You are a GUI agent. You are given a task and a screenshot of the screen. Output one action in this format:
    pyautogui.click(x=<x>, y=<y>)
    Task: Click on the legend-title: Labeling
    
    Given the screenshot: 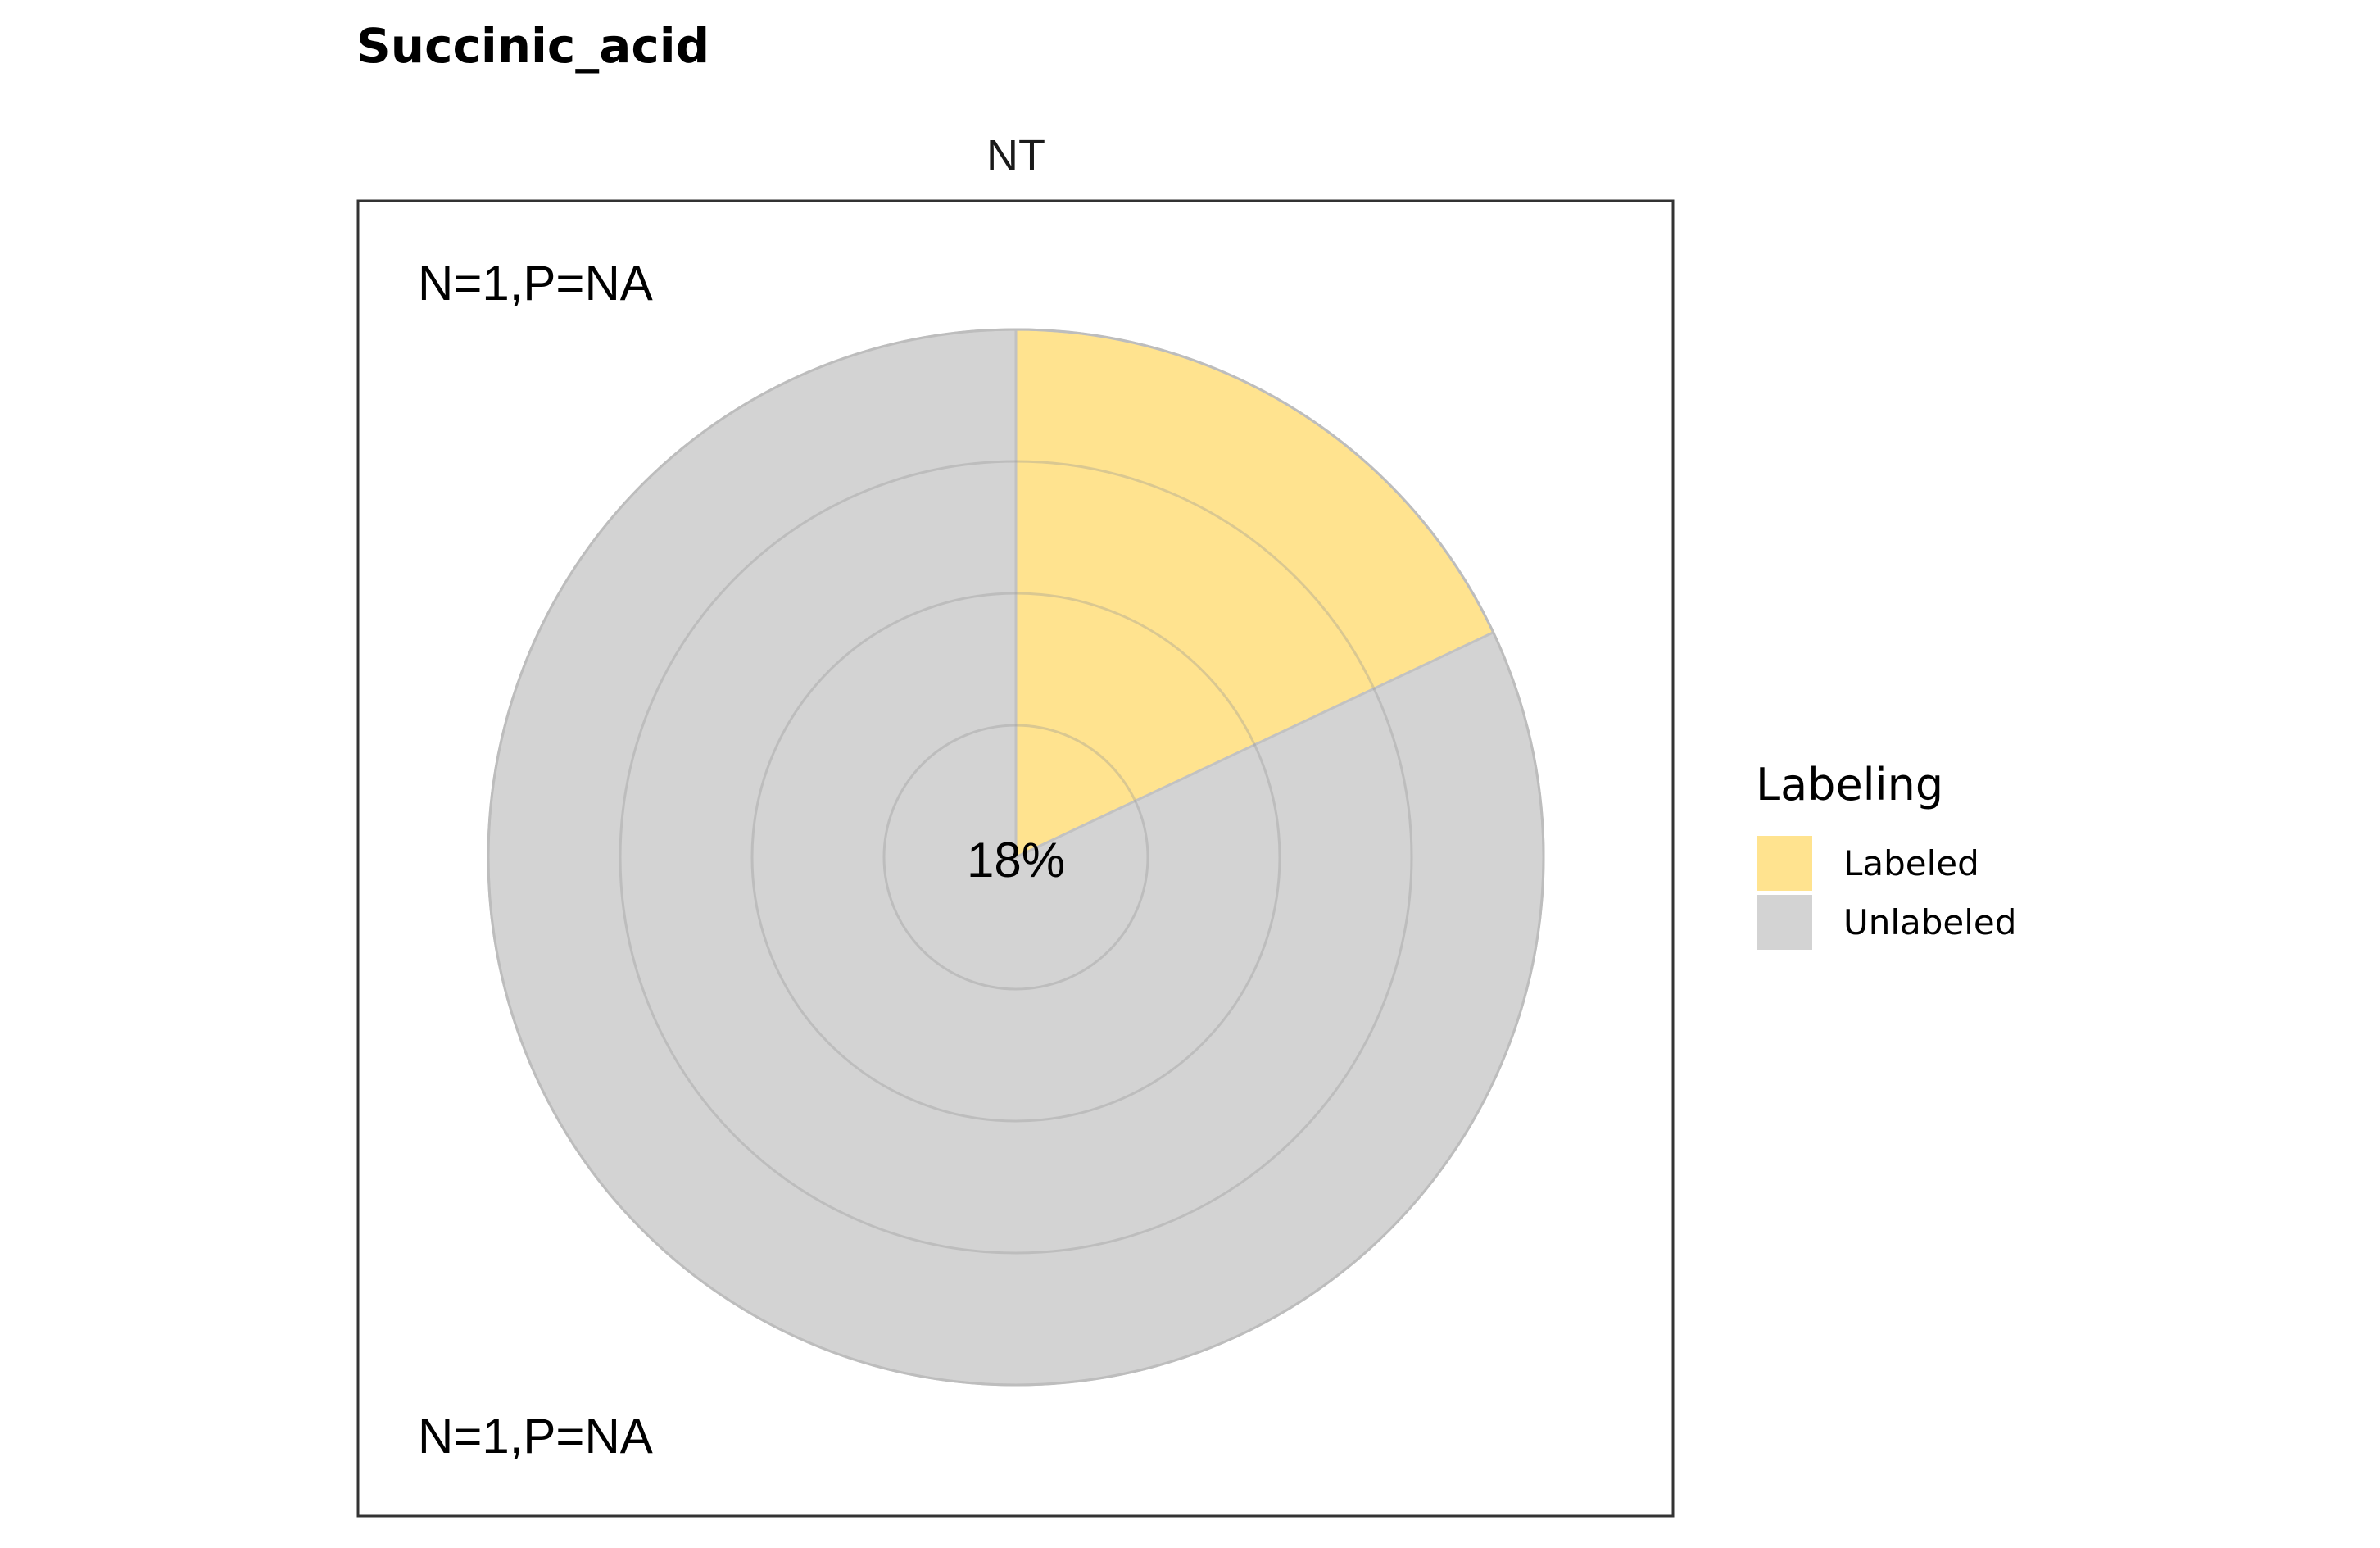 What is the action you would take?
    pyautogui.click(x=1849, y=785)
    